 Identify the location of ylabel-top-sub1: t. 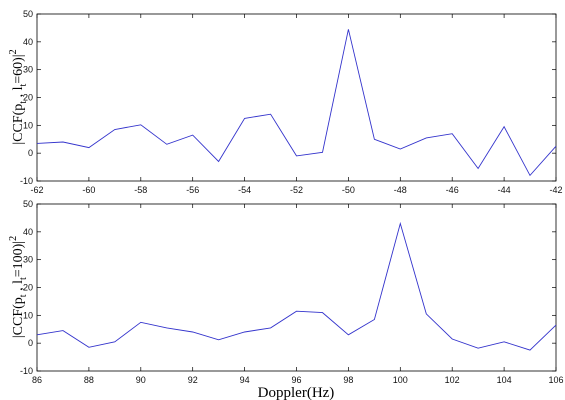
(23, 102).